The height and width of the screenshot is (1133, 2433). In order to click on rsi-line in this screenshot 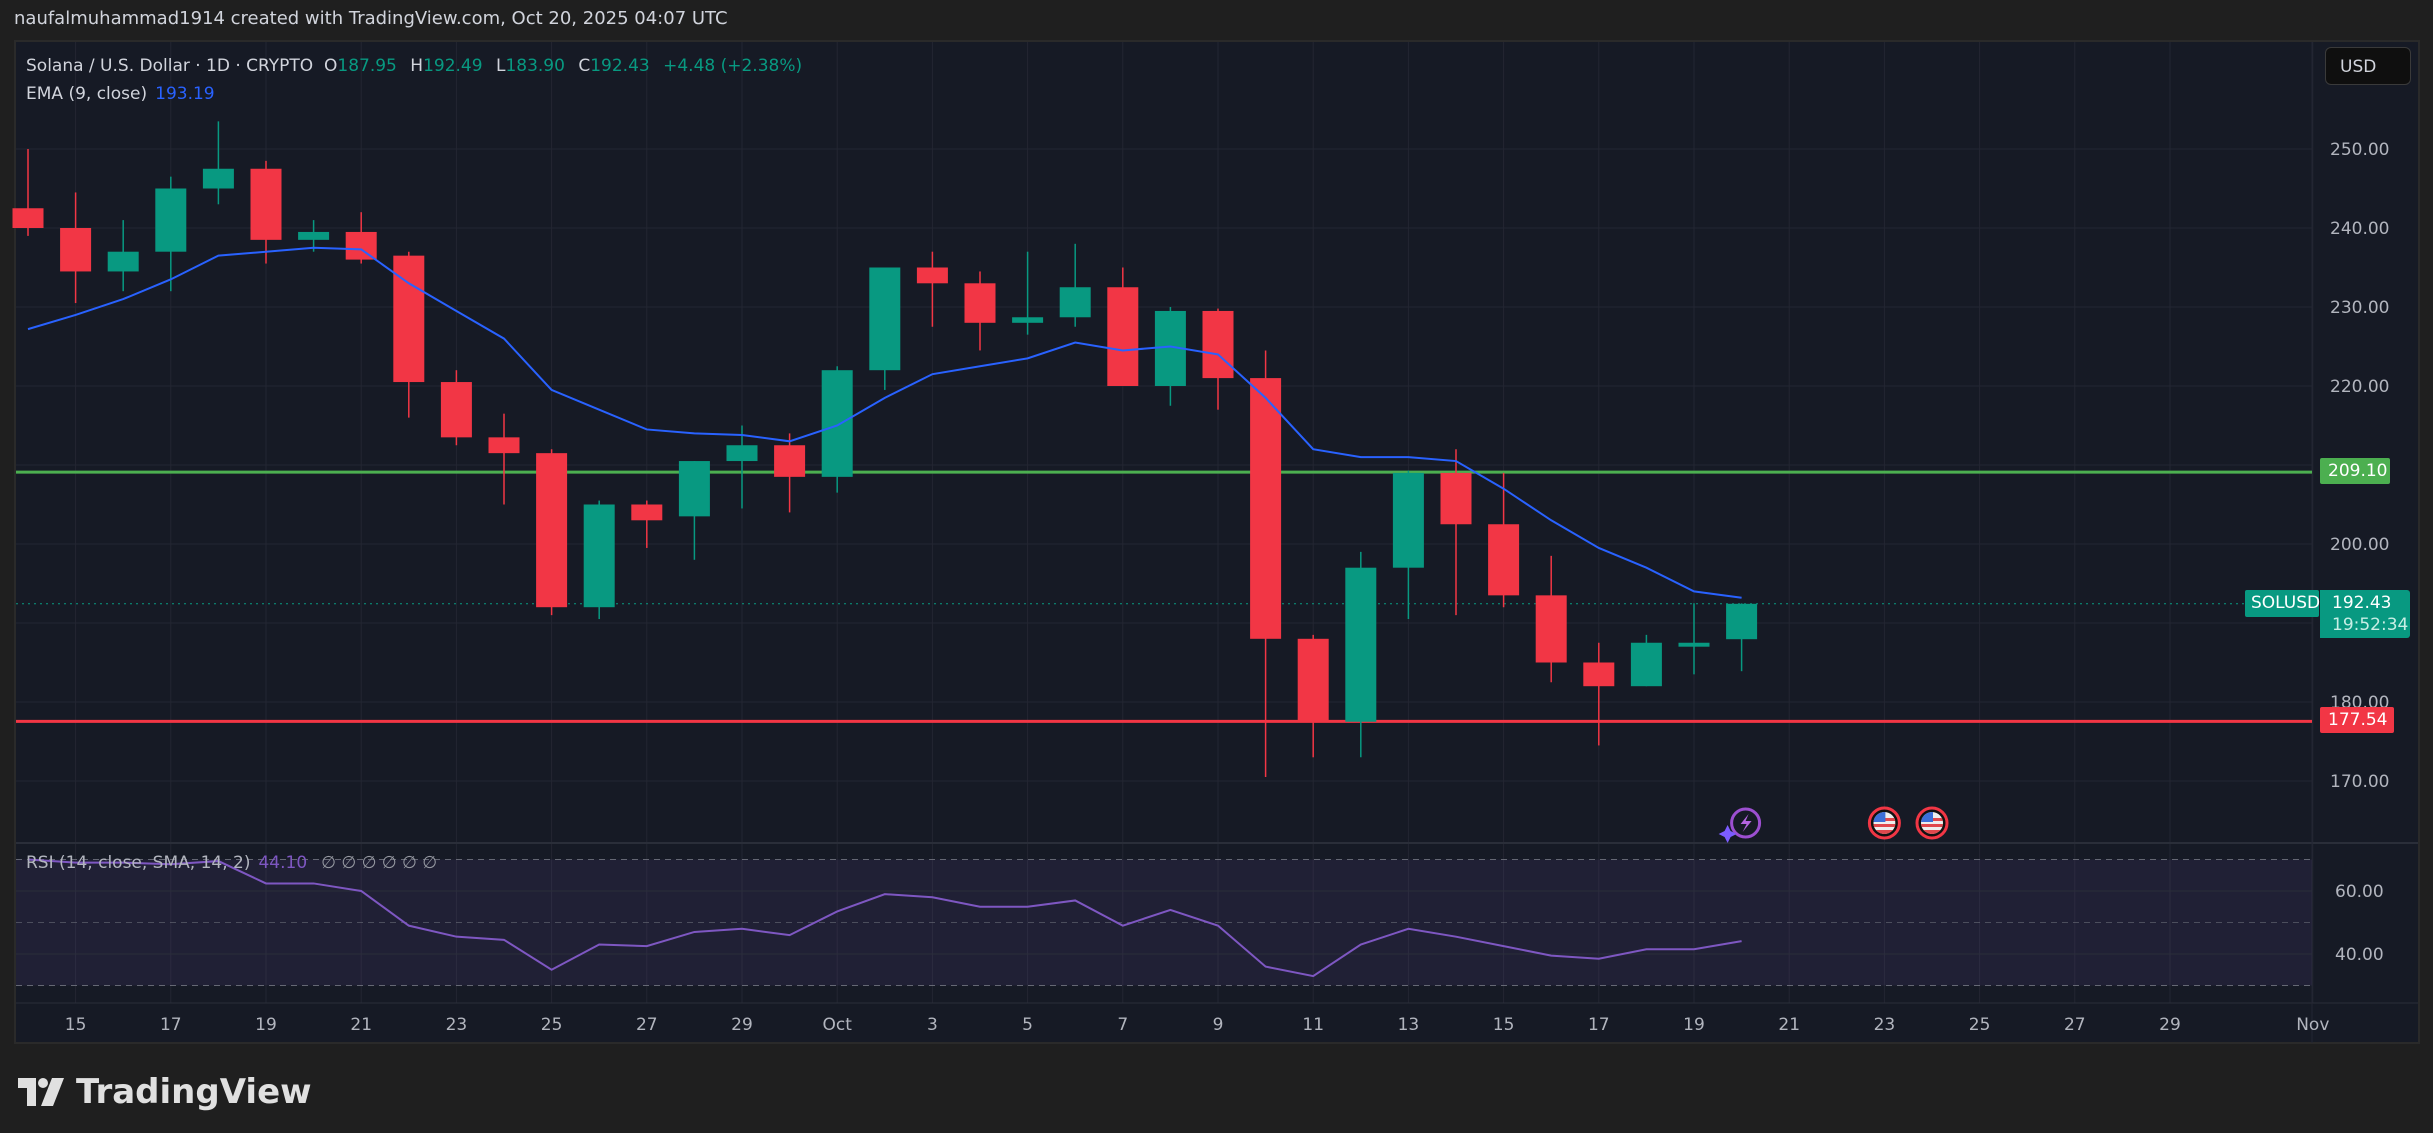, I will do `click(884, 918)`.